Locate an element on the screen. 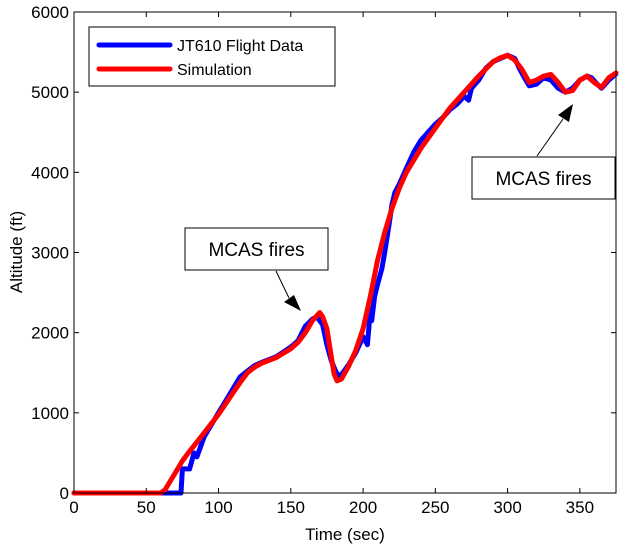 The height and width of the screenshot is (547, 623). x-tick-label: 150 is located at coordinates (291, 507).